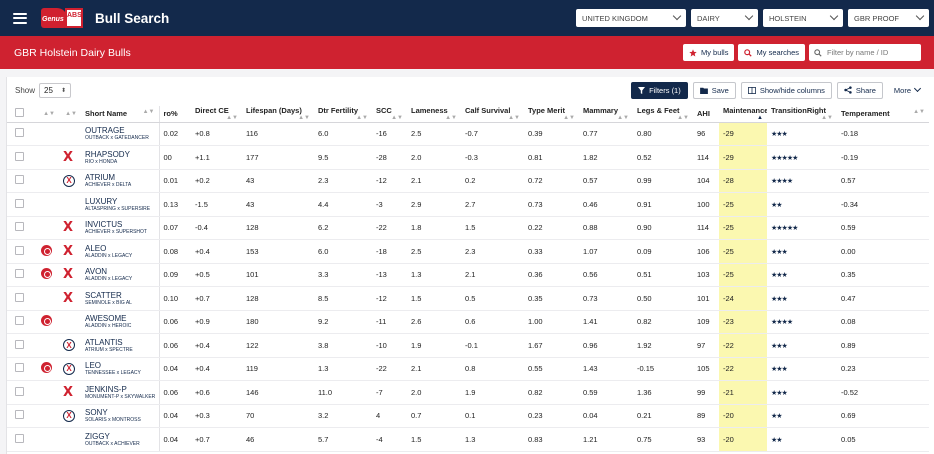 Image resolution: width=934 pixels, height=454 pixels. What do you see at coordinates (120, 416) in the screenshot?
I see `short-name-cell: SONY SOLARIS x MONTROSS` at bounding box center [120, 416].